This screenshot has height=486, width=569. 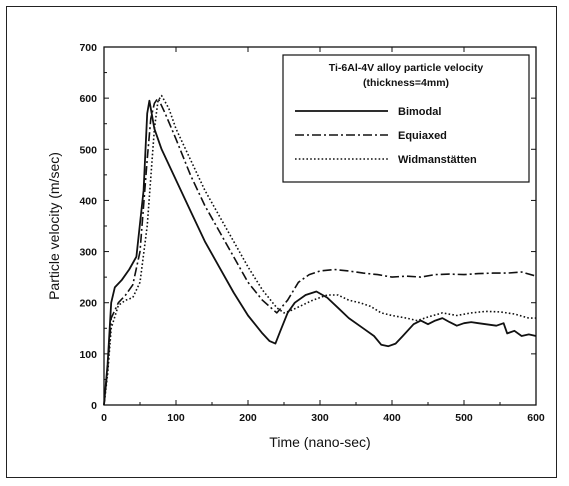 What do you see at coordinates (536, 418) in the screenshot?
I see `x-tick-label: 600` at bounding box center [536, 418].